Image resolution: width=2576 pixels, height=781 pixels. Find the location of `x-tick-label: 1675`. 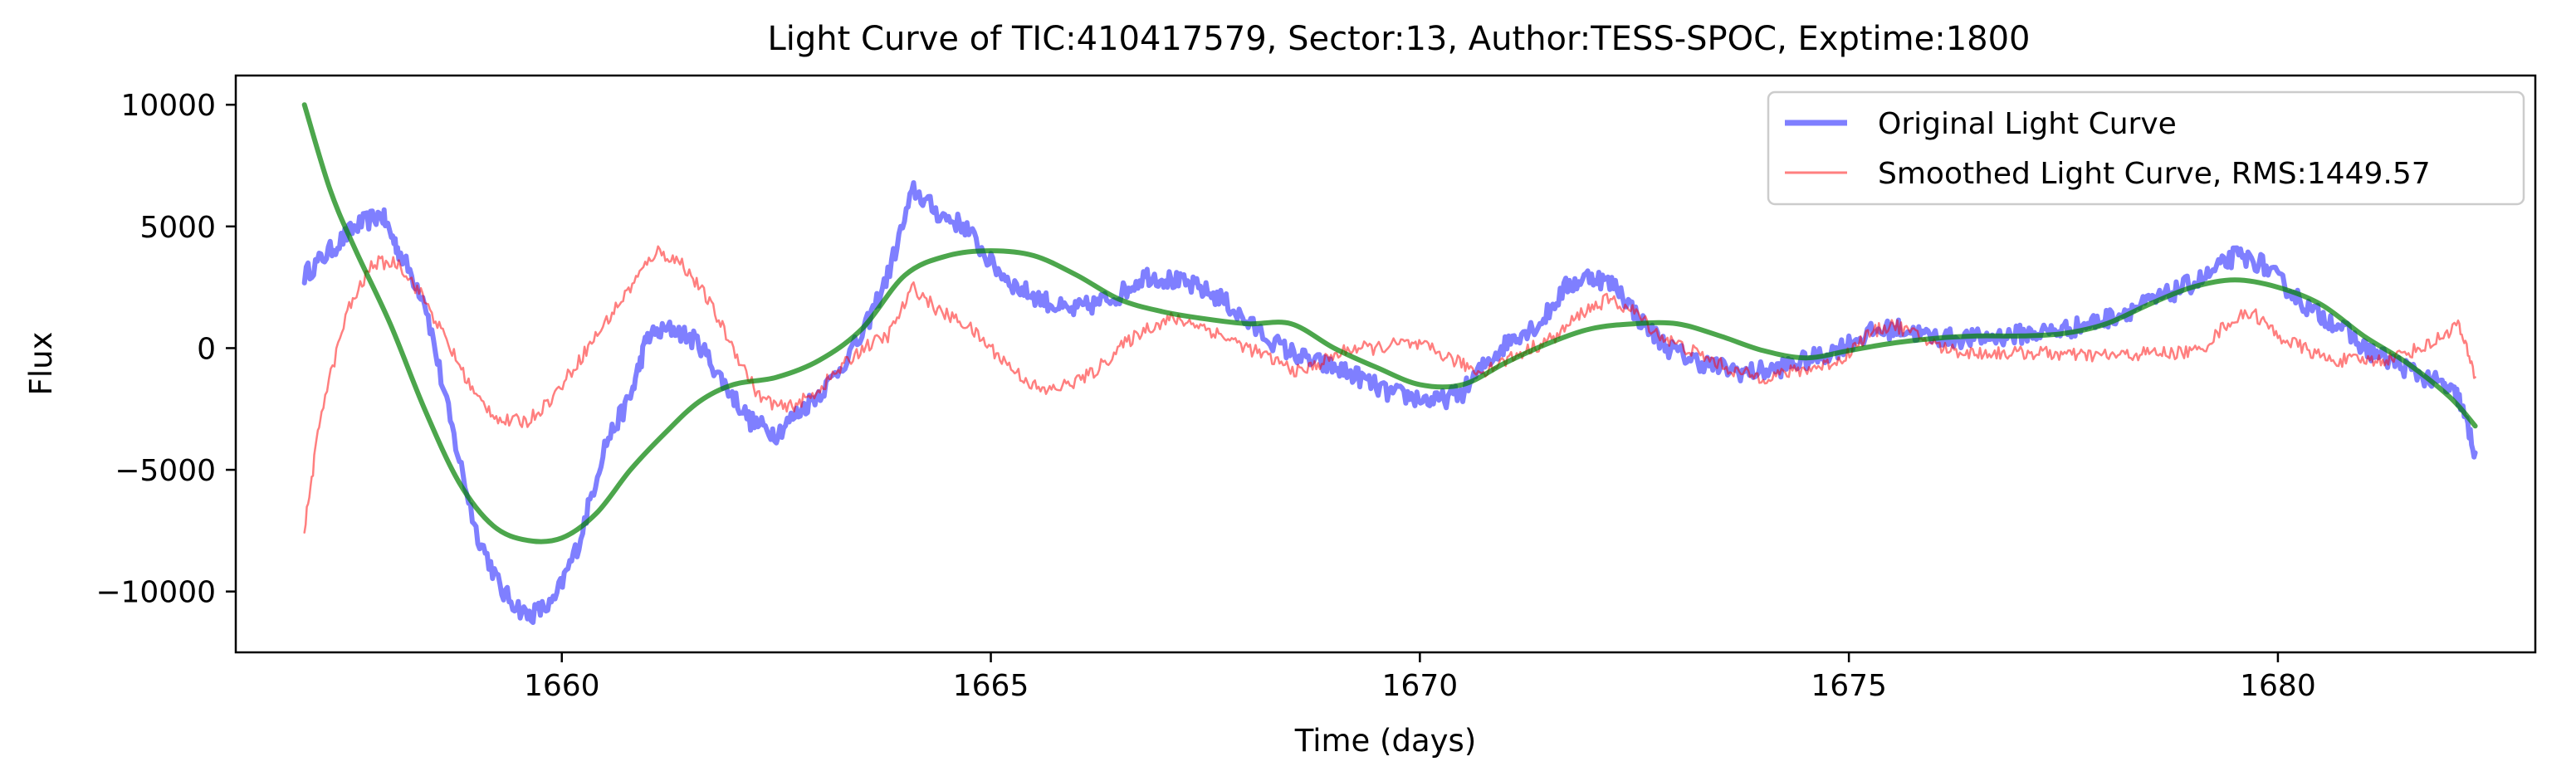

x-tick-label: 1675 is located at coordinates (1849, 686).